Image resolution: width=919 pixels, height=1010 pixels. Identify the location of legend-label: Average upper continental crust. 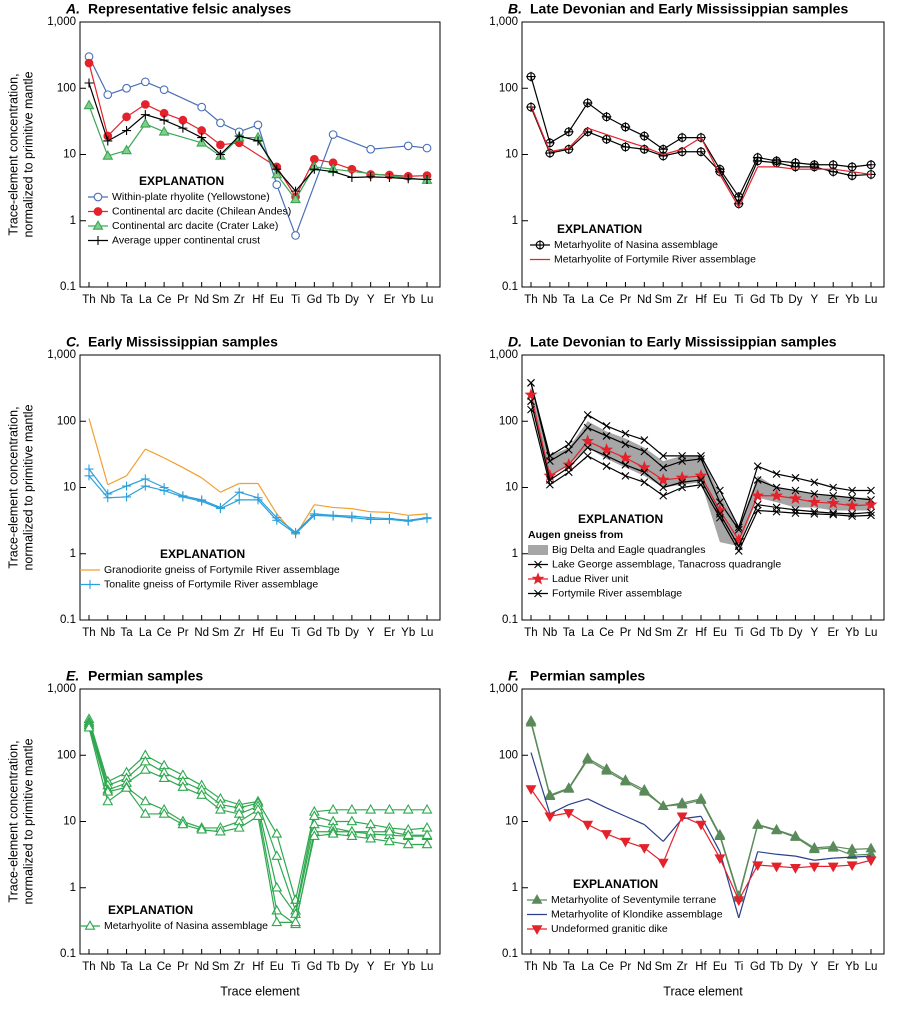
(186, 240).